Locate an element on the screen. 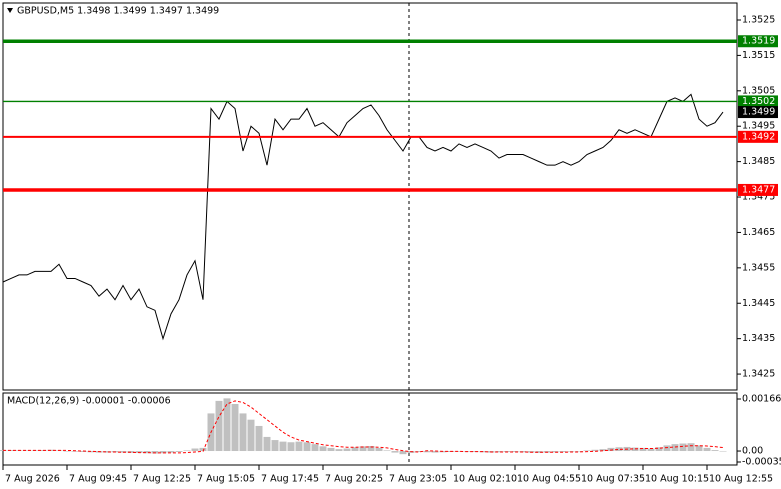  level-label: 1.3492 is located at coordinates (758, 136).